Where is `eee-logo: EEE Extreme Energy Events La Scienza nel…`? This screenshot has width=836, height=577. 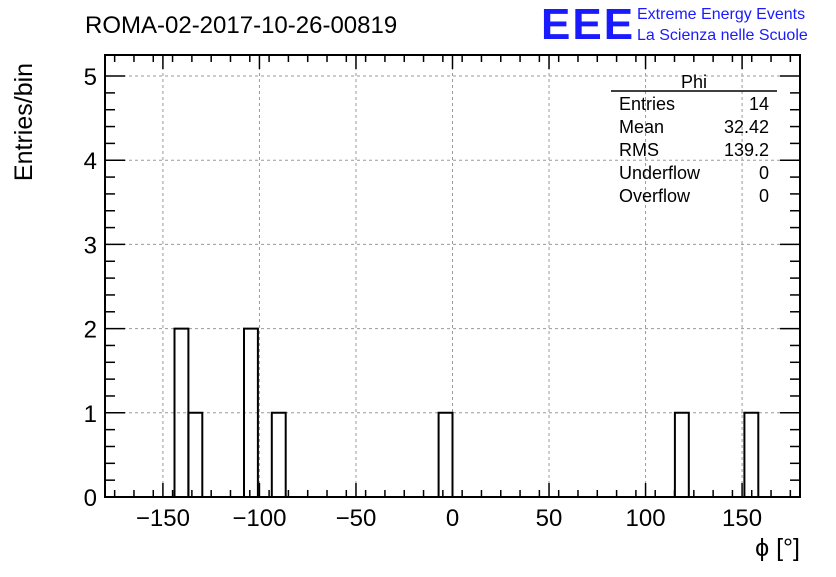 eee-logo: EEE Extreme Energy Events La Scienza nel… is located at coordinates (674, 24).